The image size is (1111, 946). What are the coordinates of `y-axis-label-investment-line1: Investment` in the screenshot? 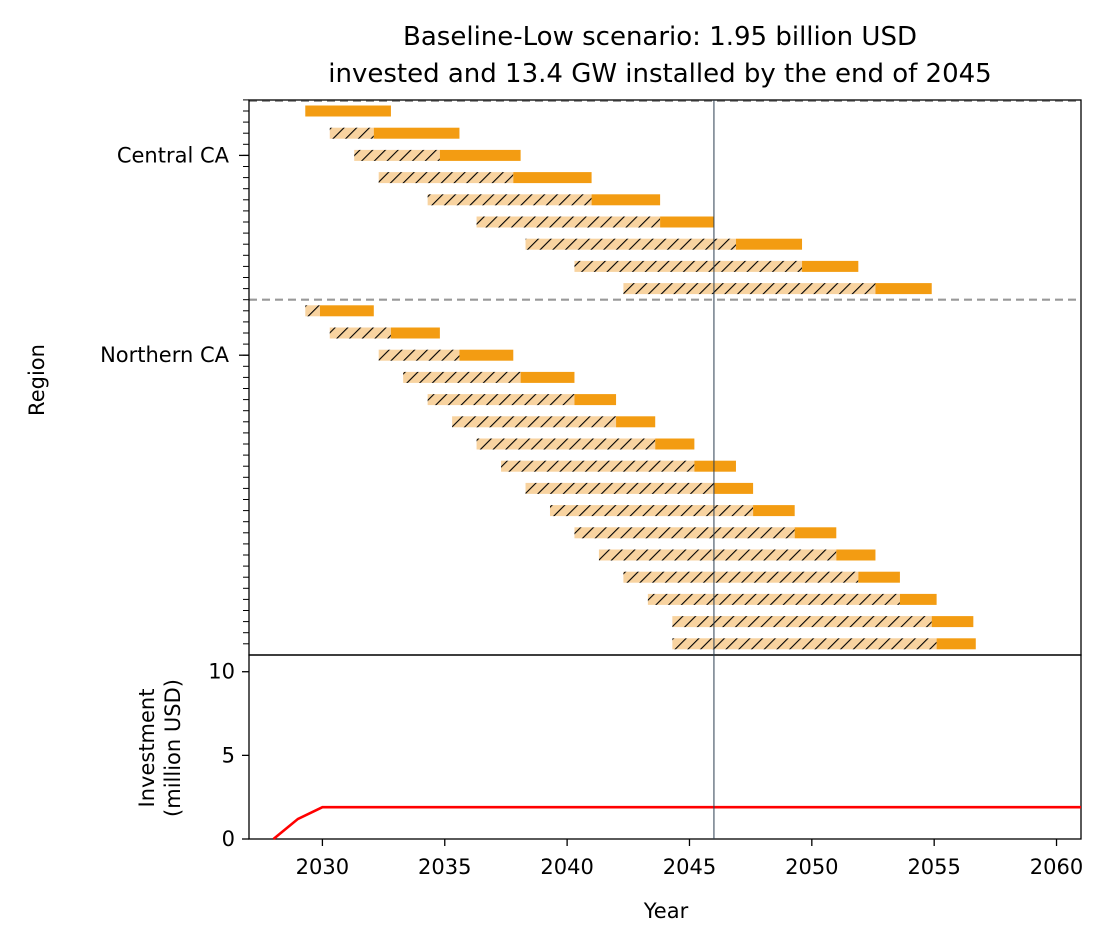 It's located at (147, 748).